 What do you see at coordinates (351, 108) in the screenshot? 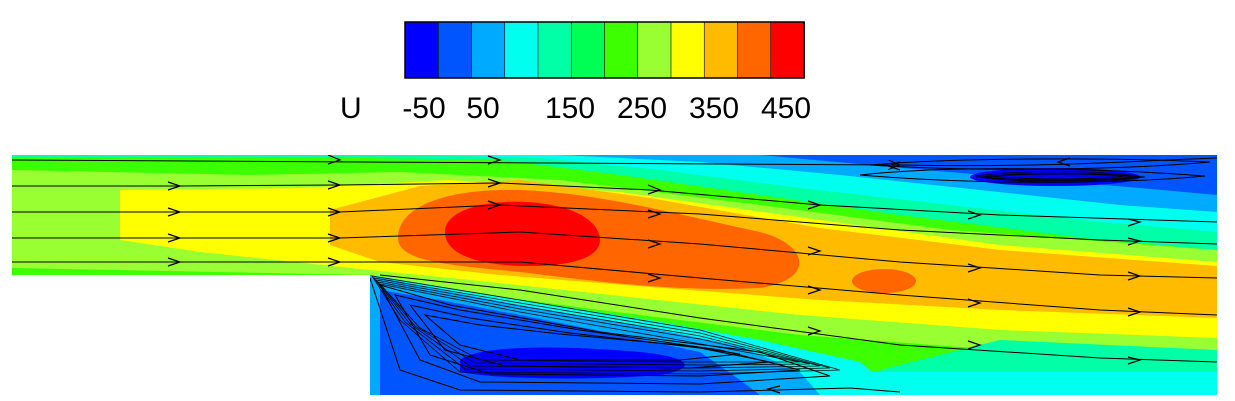
I see `colorbar-variable-label: U` at bounding box center [351, 108].